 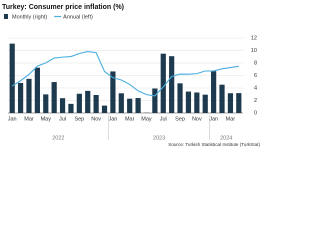 I want to click on line, so click(x=125, y=74).